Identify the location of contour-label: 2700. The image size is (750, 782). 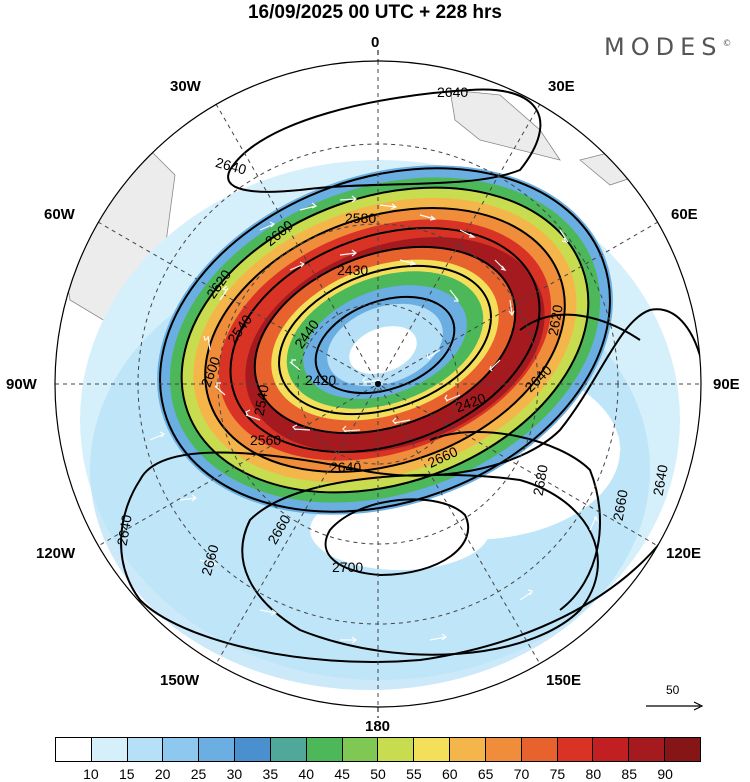
(347, 567).